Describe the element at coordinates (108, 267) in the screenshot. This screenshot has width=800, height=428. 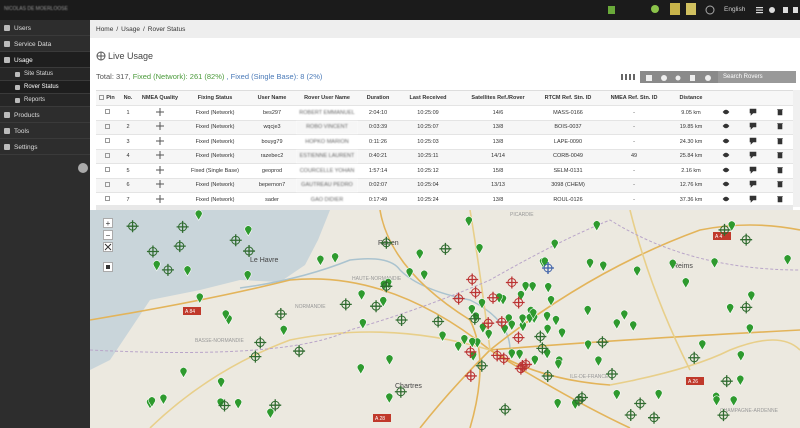
I see `stop` at that location.